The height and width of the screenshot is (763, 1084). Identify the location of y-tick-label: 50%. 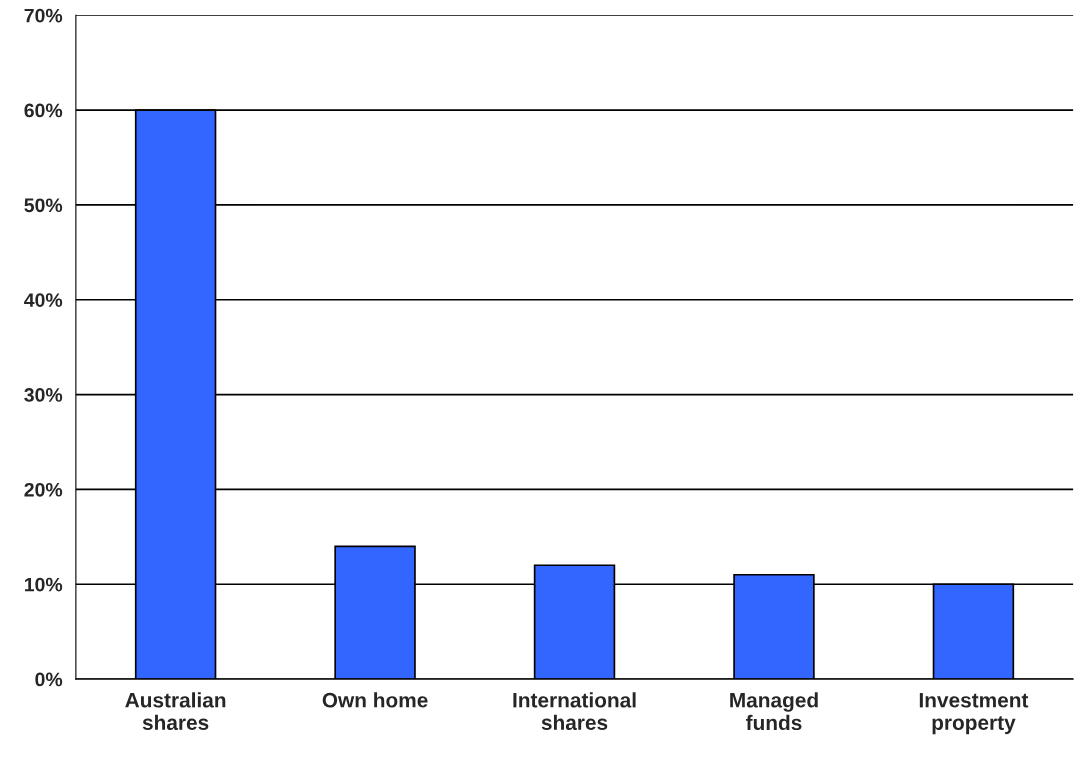
(43, 205).